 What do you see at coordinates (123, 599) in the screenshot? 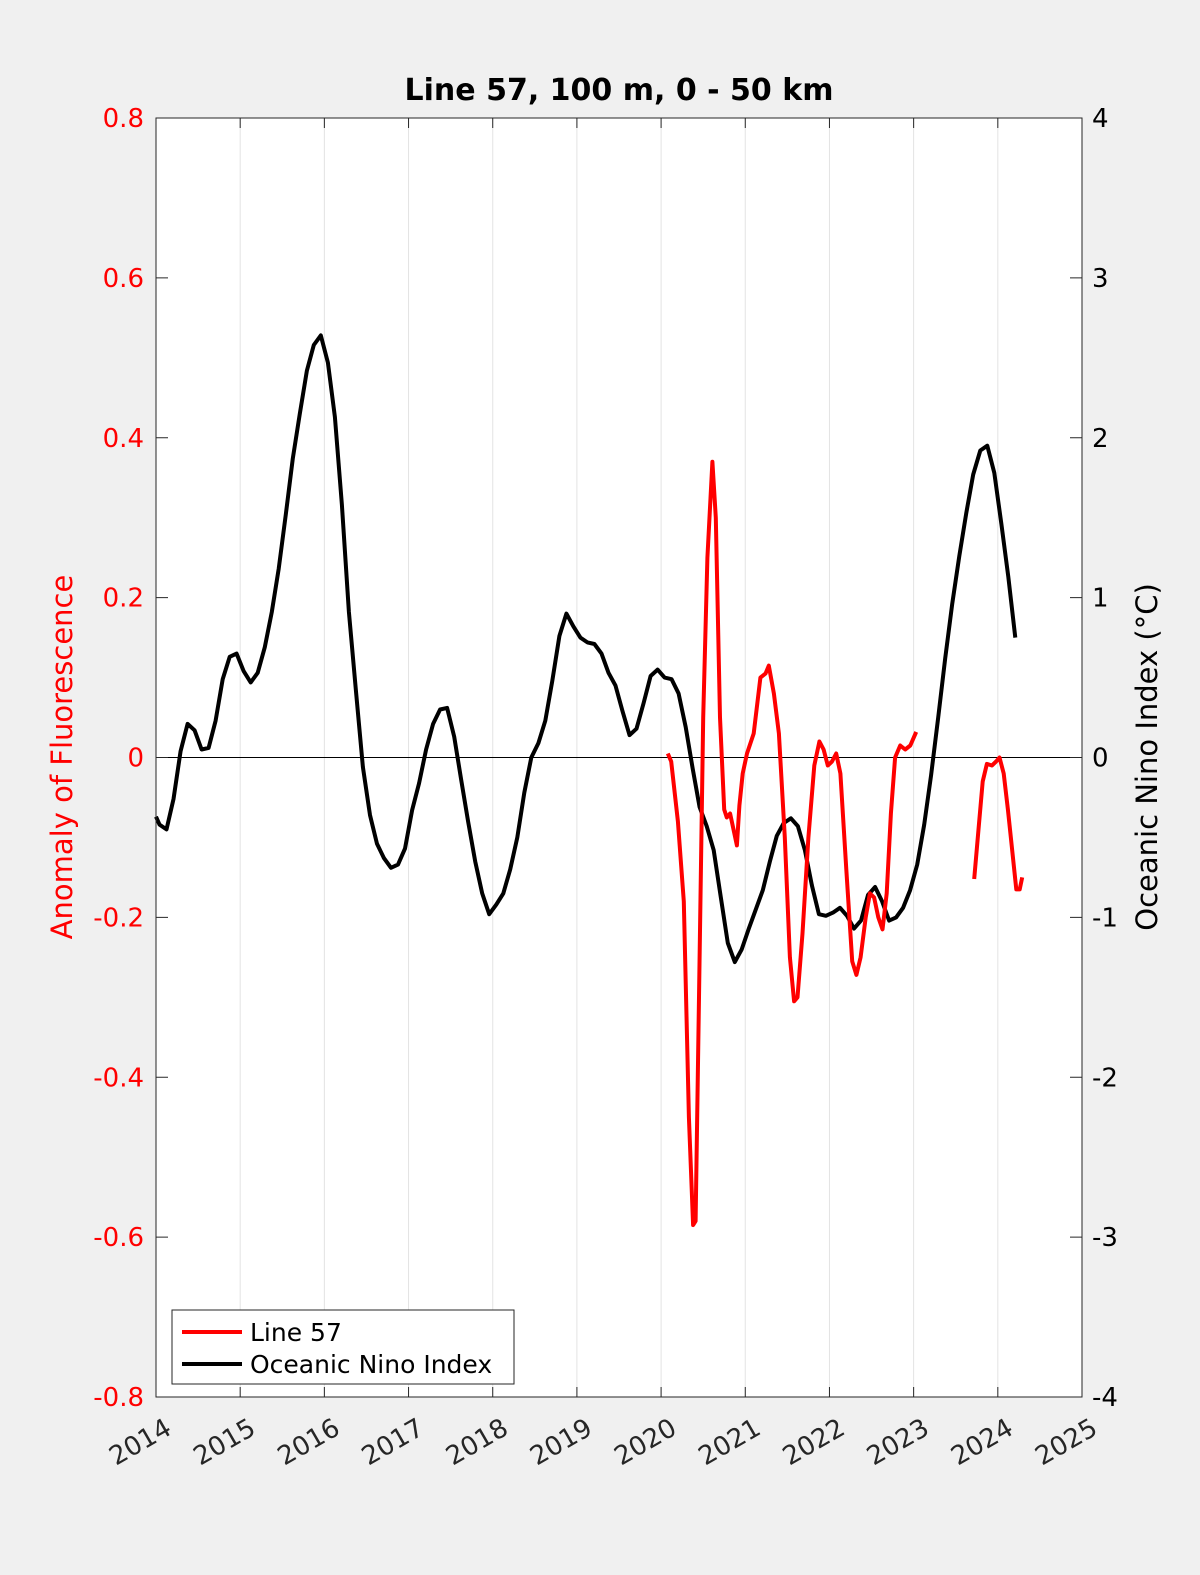
I see `y-left-tick-label: 0.2` at bounding box center [123, 599].